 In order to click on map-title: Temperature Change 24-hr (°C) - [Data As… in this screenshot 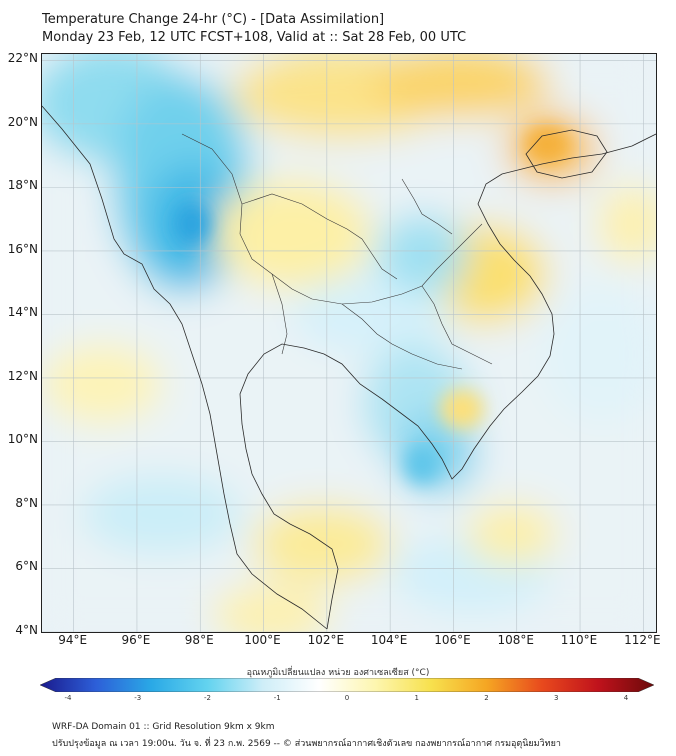, I will do `click(213, 19)`.